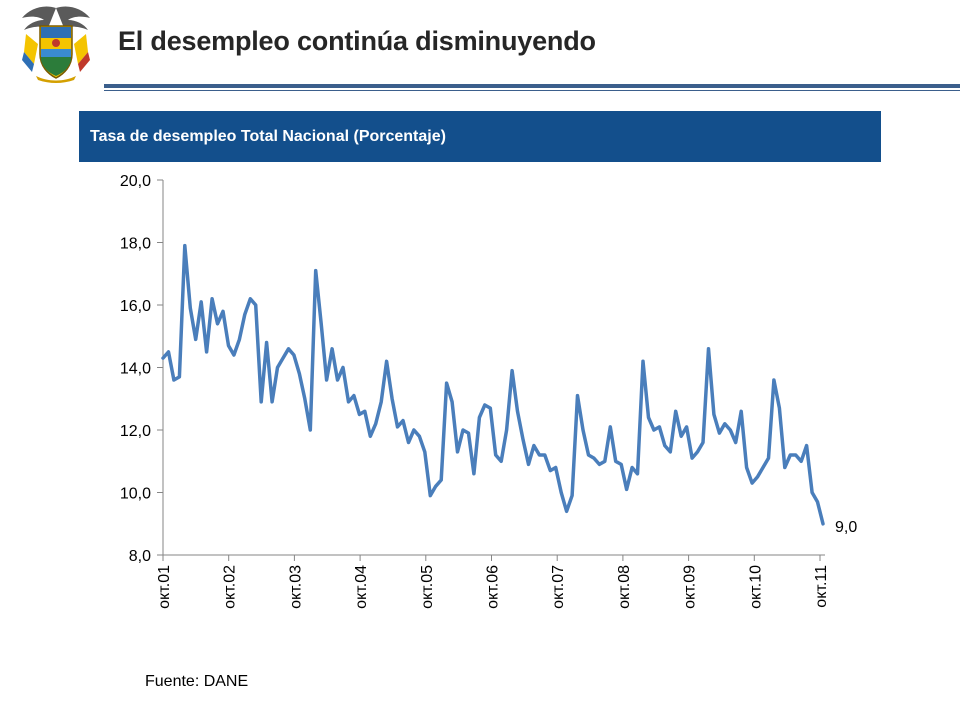  I want to click on x-tick-label: окт.11, so click(821, 586).